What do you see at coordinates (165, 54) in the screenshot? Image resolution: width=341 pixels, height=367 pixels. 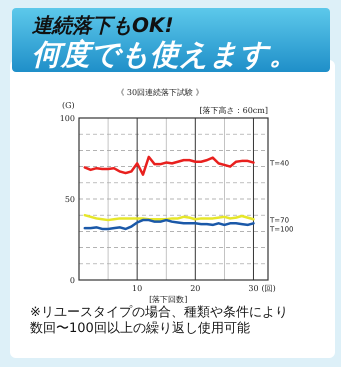 I see `chart-subtitle: 何度でも使えます。` at bounding box center [165, 54].